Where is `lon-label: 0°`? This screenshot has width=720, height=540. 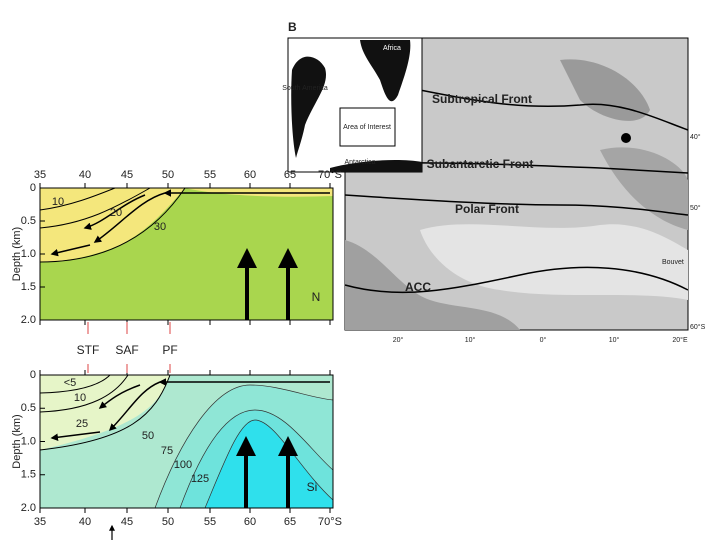
lon-label: 0° is located at coordinates (543, 340).